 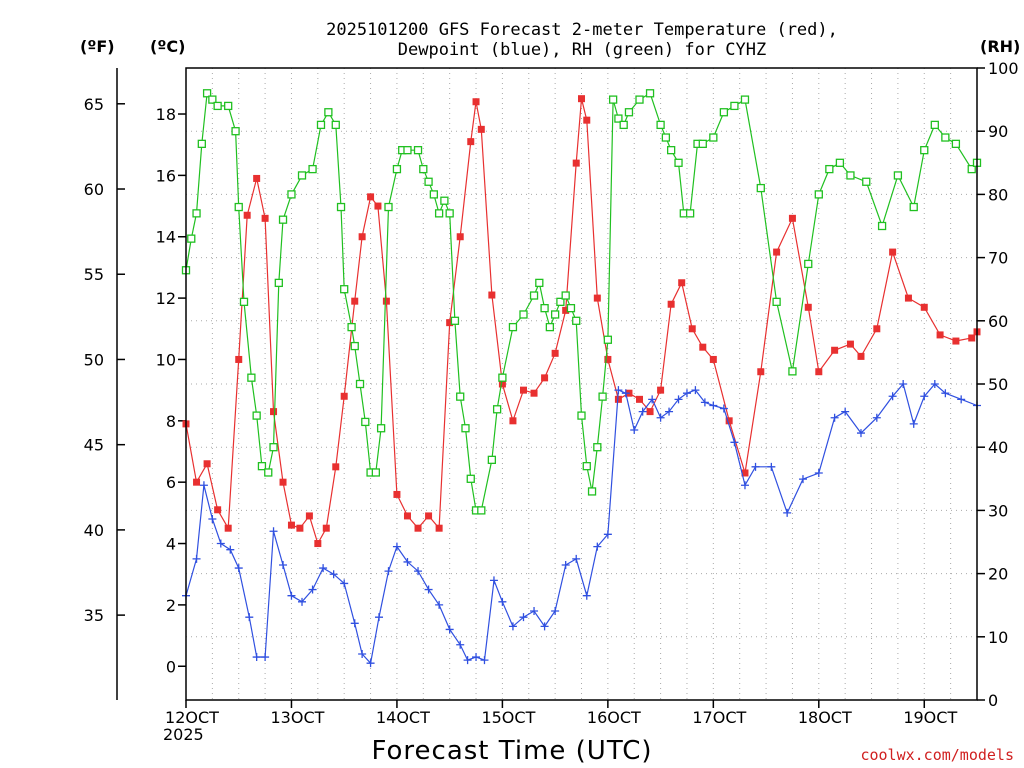 What do you see at coordinates (998, 194) in the screenshot?
I see `rh-tick-label: 80` at bounding box center [998, 194].